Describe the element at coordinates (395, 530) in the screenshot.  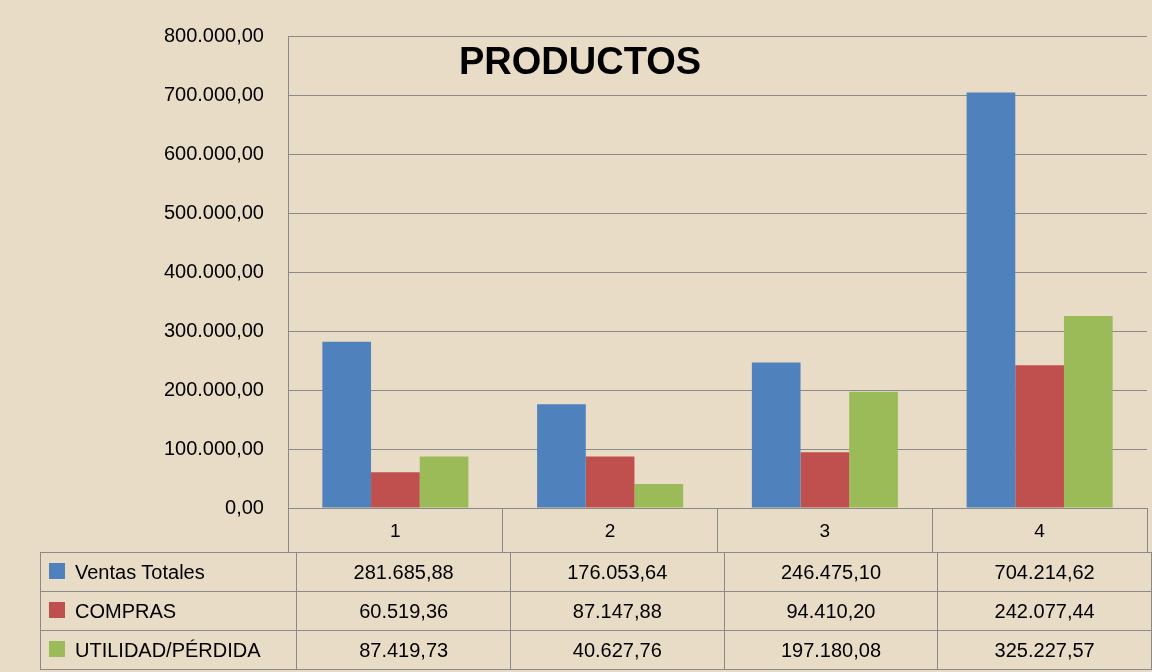
I see `x-tick-label: 1` at that location.